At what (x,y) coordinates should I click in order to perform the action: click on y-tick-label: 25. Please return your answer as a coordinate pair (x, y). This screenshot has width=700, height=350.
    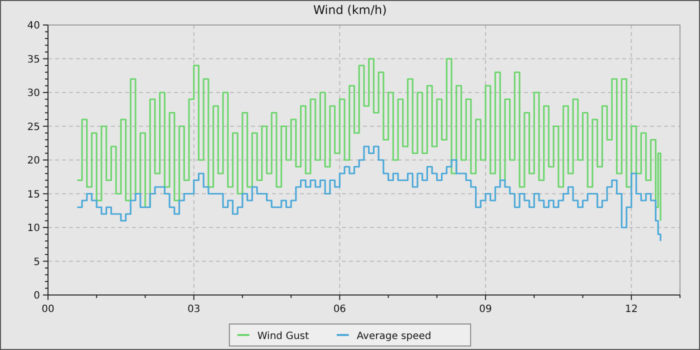
    Looking at the image, I should click on (33, 127).